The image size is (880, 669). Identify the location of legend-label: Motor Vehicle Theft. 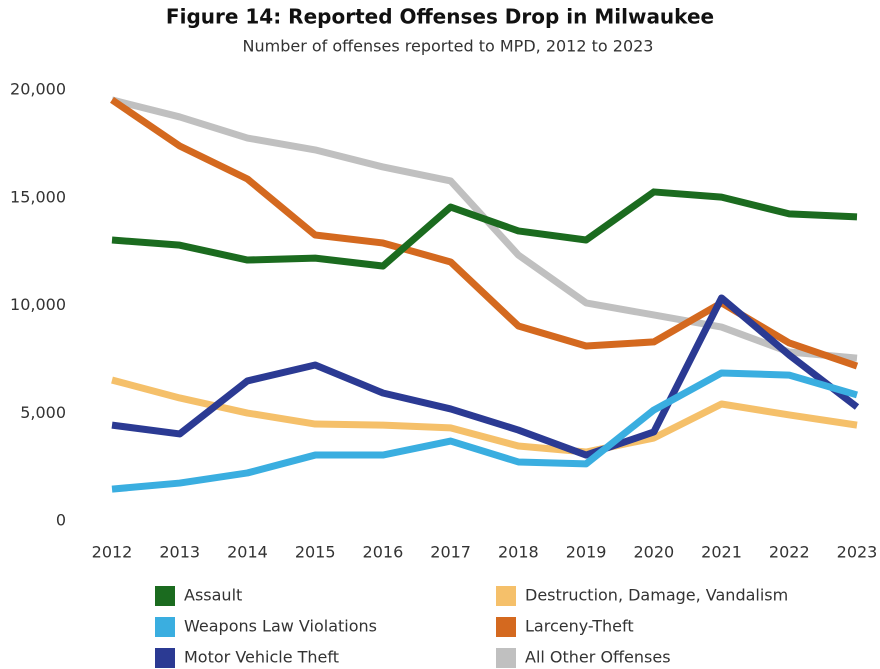
(261, 657).